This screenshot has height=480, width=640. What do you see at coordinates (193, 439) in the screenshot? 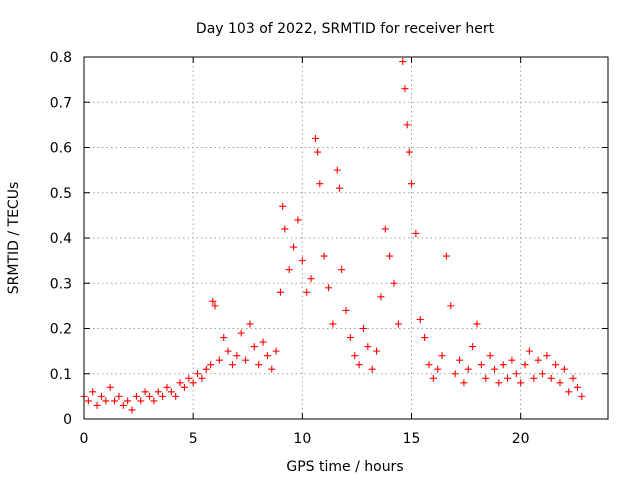
I see `x-tick-label: 5` at bounding box center [193, 439].